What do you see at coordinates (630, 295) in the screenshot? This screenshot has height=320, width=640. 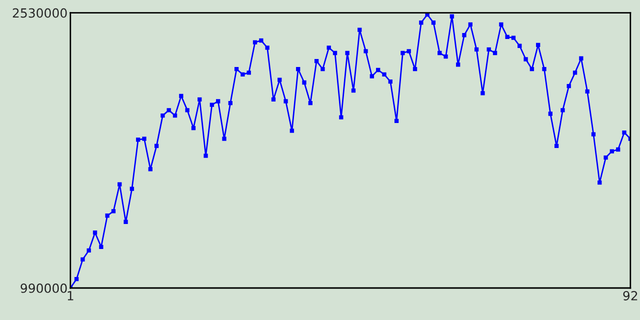 I see `x-tick-label: 92` at bounding box center [630, 295].